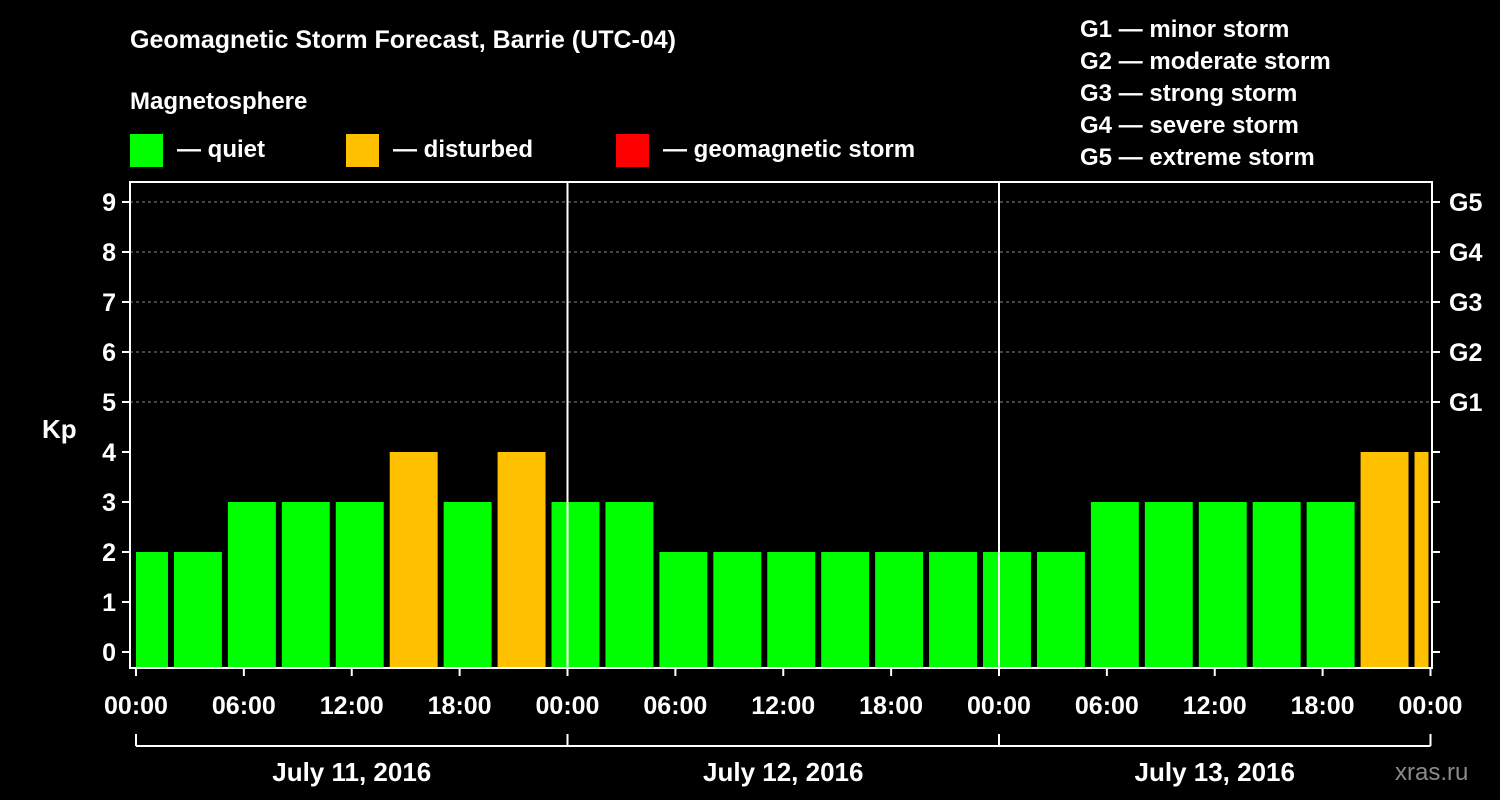  What do you see at coordinates (1465, 303) in the screenshot?
I see `right-tick-label: G3` at bounding box center [1465, 303].